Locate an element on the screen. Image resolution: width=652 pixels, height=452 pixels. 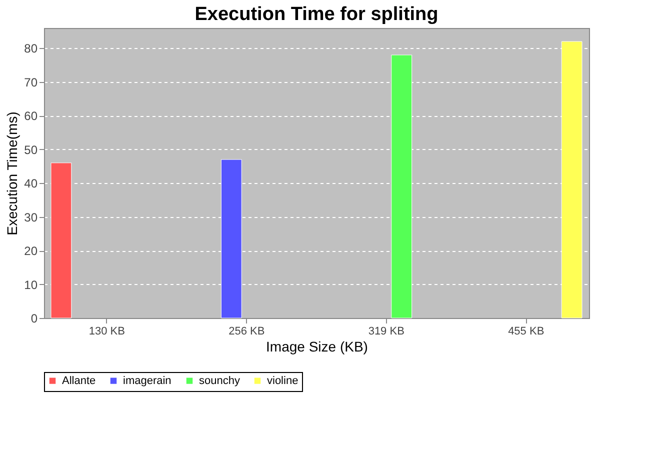
x-tick-label: 455 KB is located at coordinates (526, 332).